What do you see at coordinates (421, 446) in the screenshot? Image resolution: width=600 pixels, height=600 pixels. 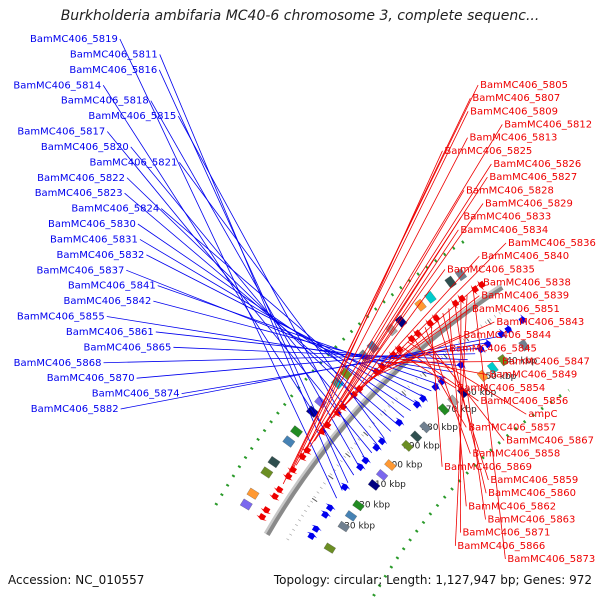 I see `ruler-tick-label: 390 kbp` at bounding box center [421, 446].